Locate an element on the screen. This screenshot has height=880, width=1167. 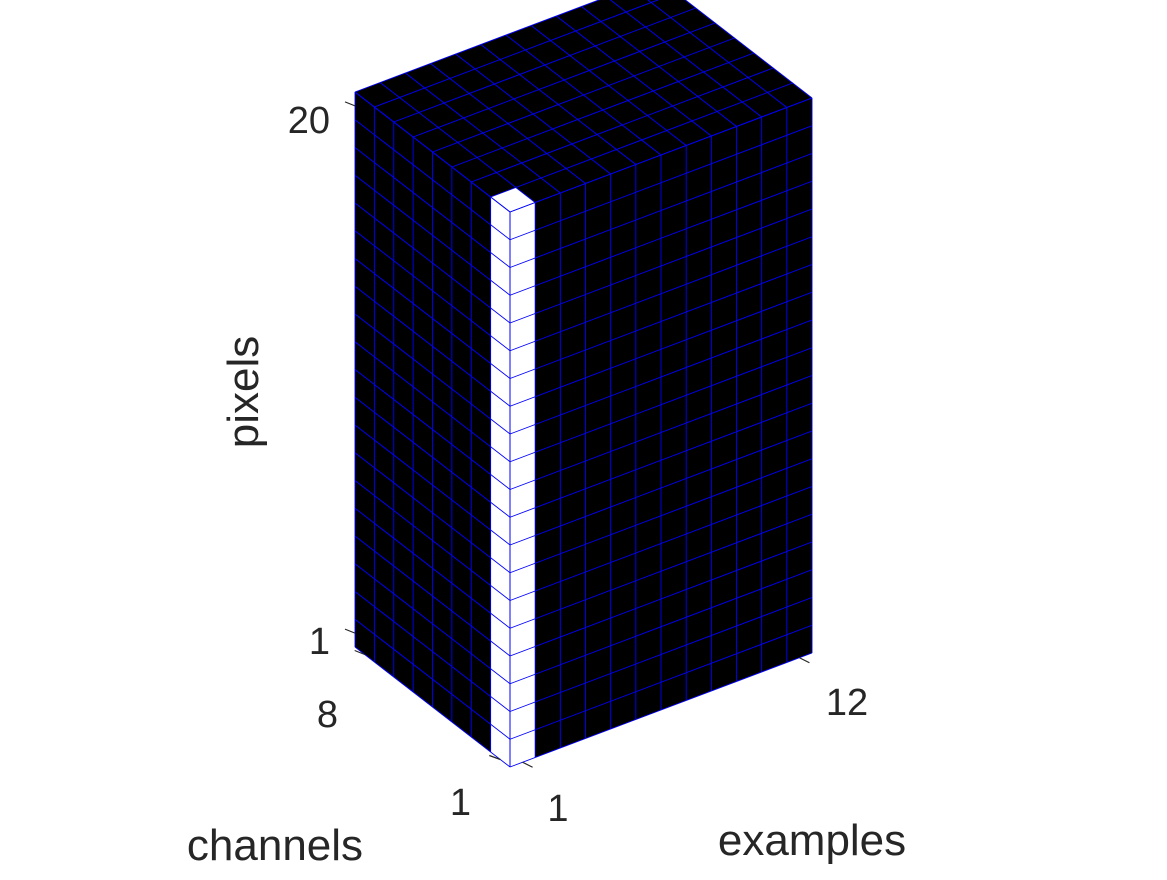
top-face is located at coordinates (583, 106).